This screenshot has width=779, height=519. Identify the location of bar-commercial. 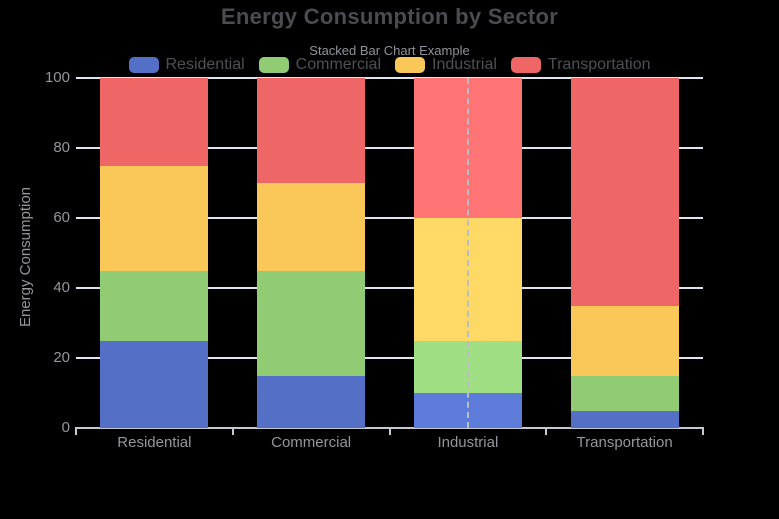
(311, 253).